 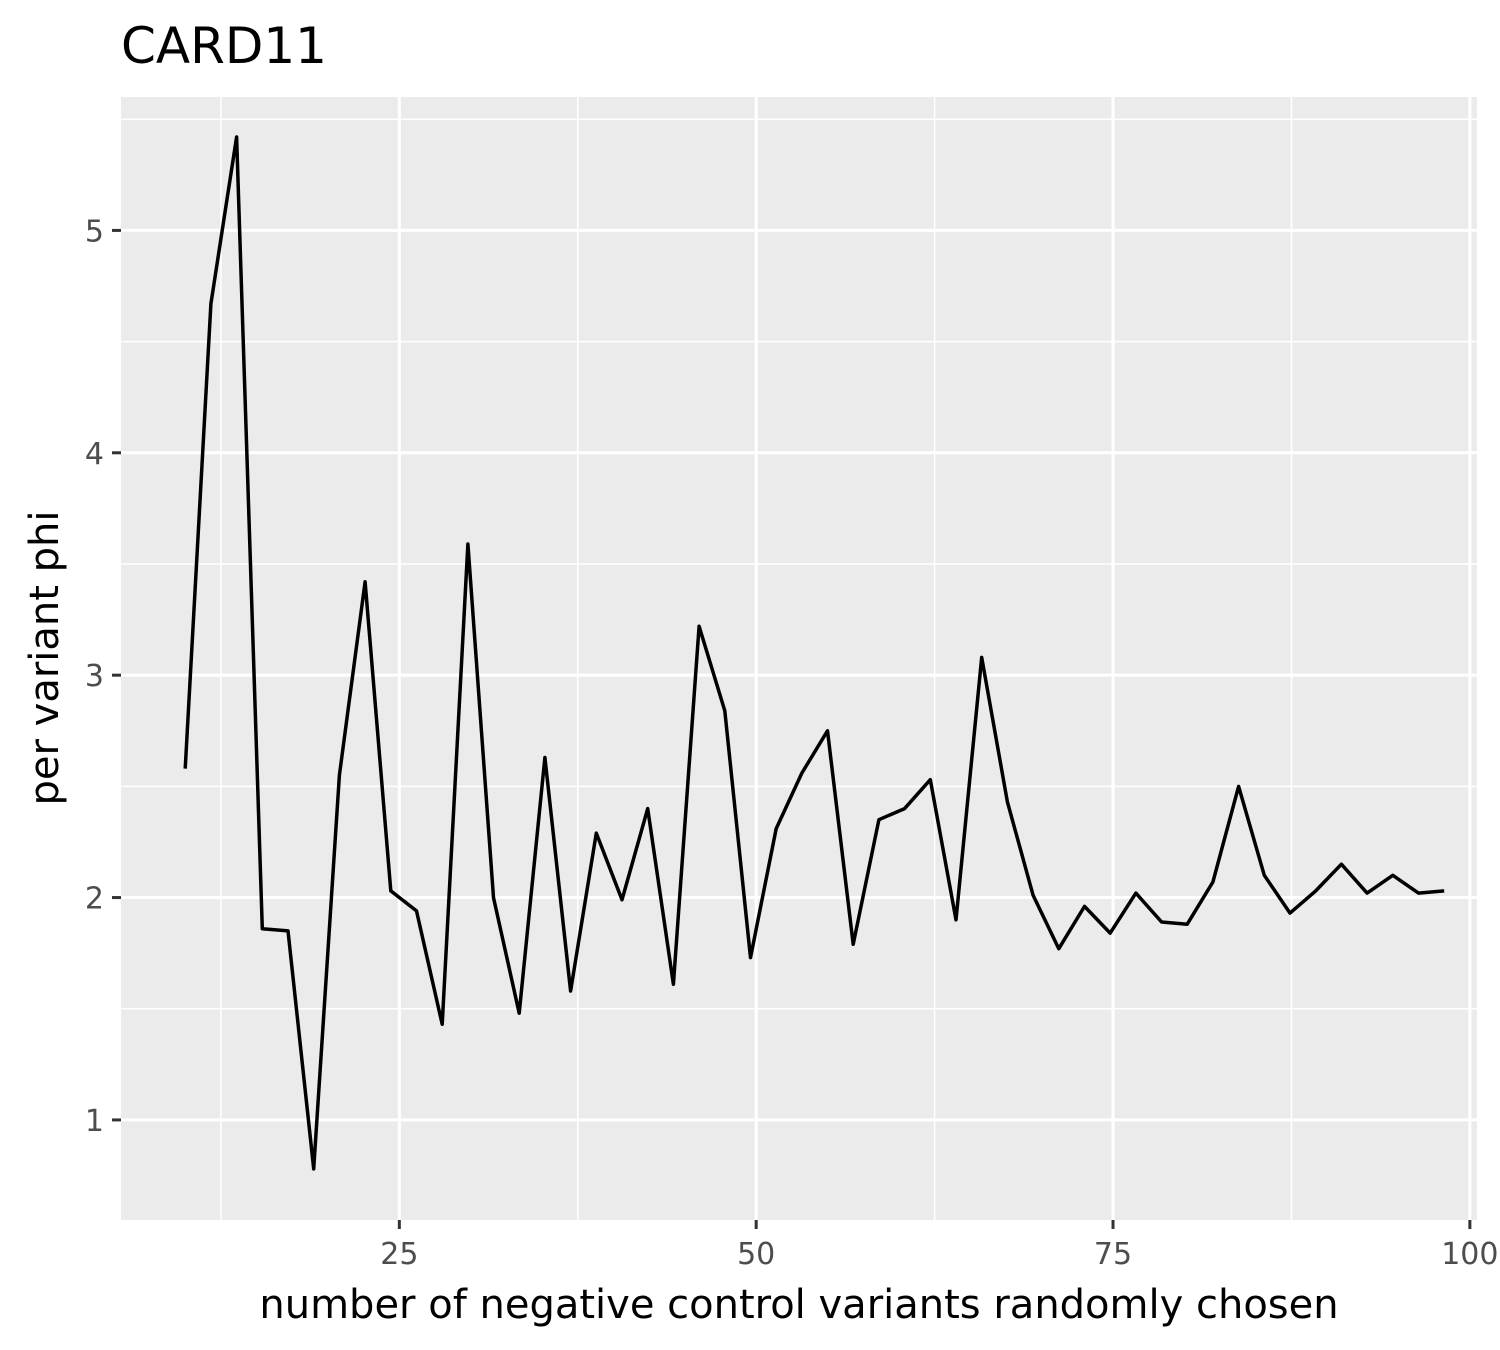 I want to click on y-tick-label: 3, so click(x=94, y=676).